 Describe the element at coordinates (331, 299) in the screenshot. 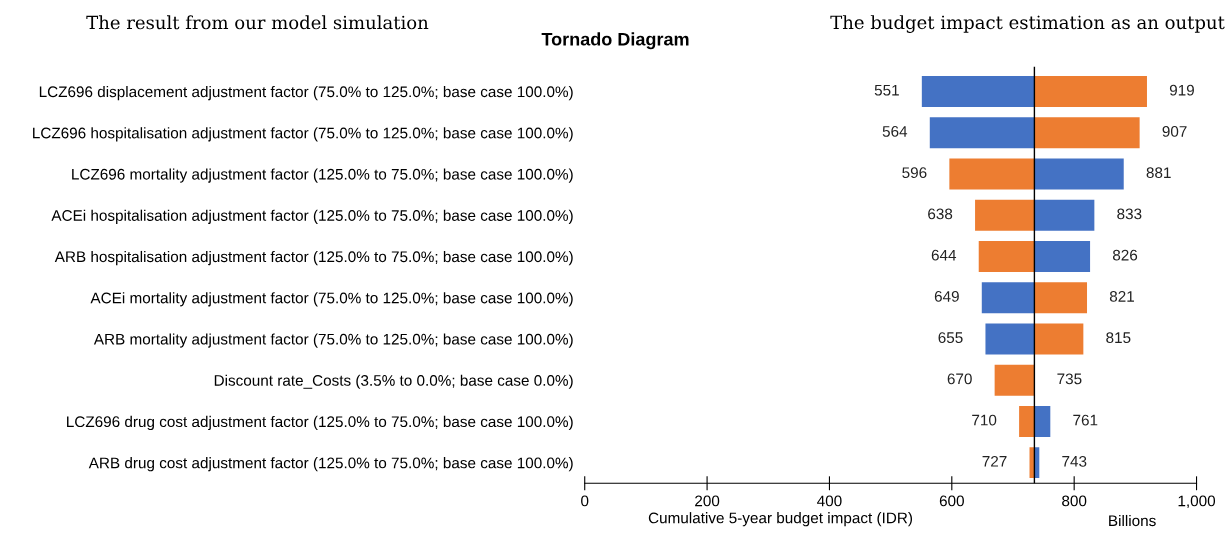

I see `y-tick-label: ACEi mortality adjustment factor (75.0% to 125.0%; base case 100.0%)` at that location.